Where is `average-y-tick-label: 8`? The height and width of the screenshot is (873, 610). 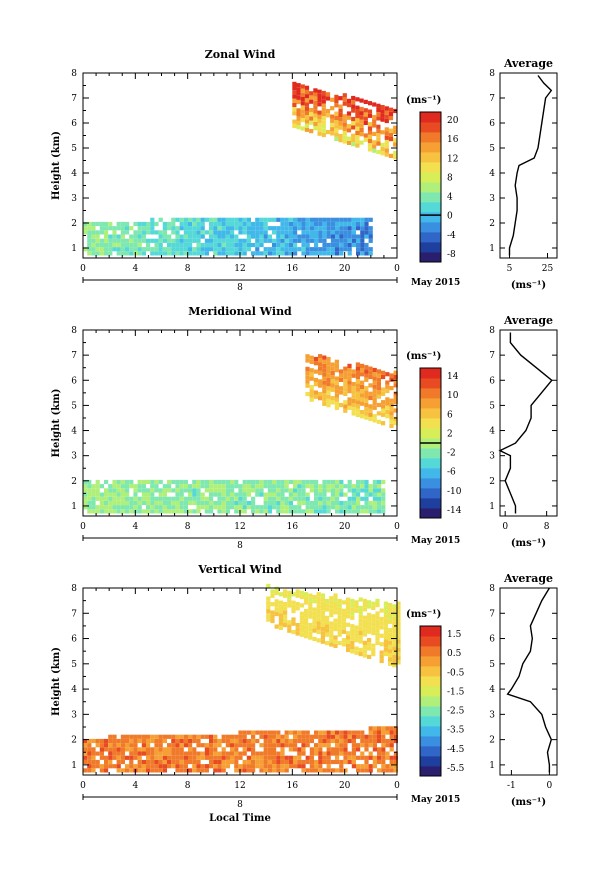
average-y-tick-label: 8 is located at coordinates (492, 589).